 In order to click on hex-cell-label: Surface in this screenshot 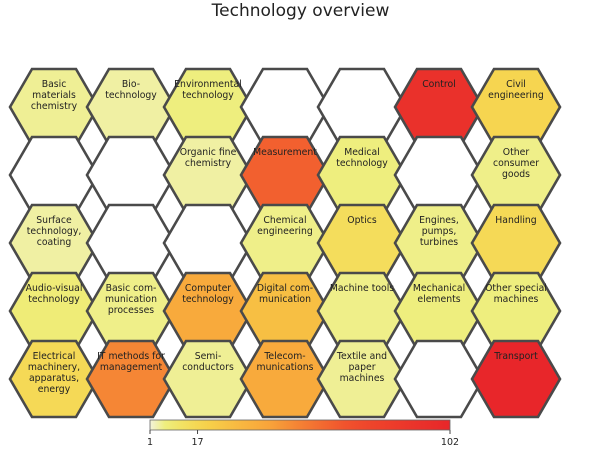, I will do `click(54, 220)`.